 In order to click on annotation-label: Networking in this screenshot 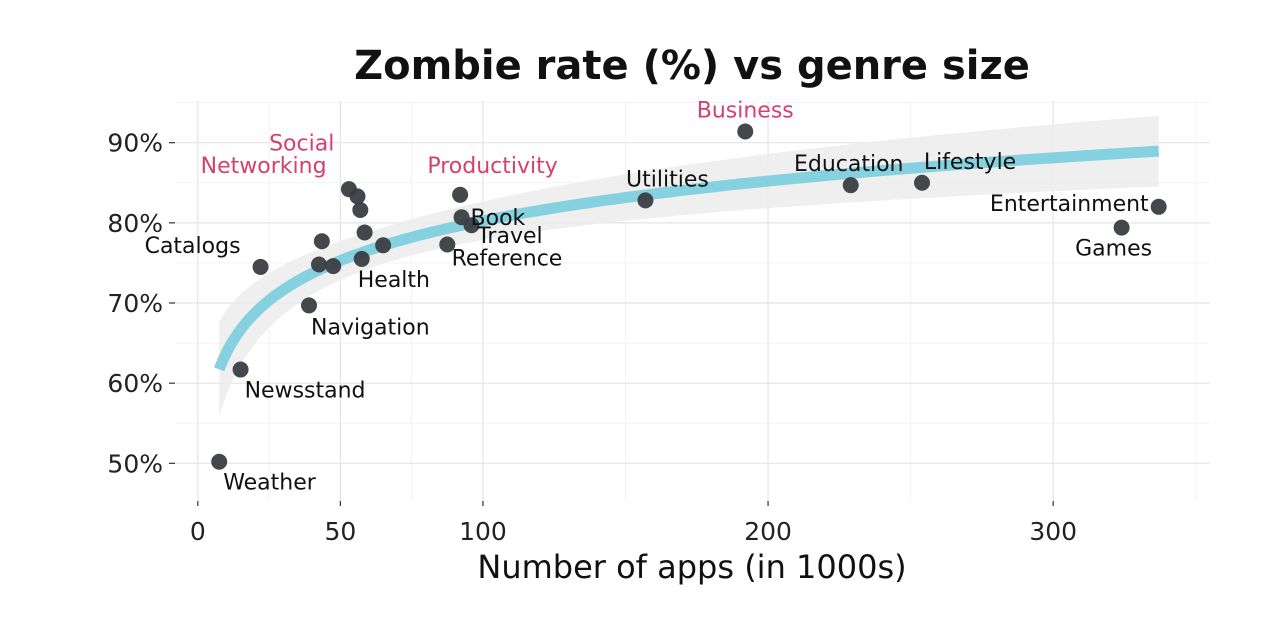, I will do `click(264, 166)`.